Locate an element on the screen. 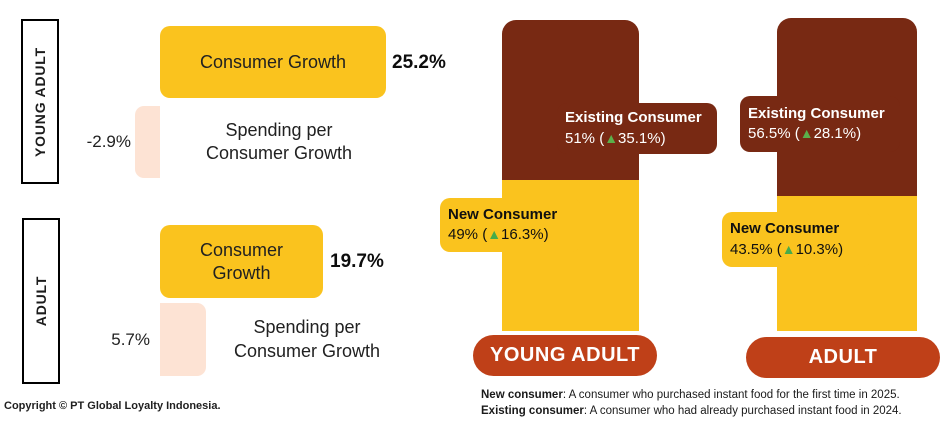 The image size is (945, 423). new-consumer-stats: 49% (▲16.3%) is located at coordinates (514, 235).